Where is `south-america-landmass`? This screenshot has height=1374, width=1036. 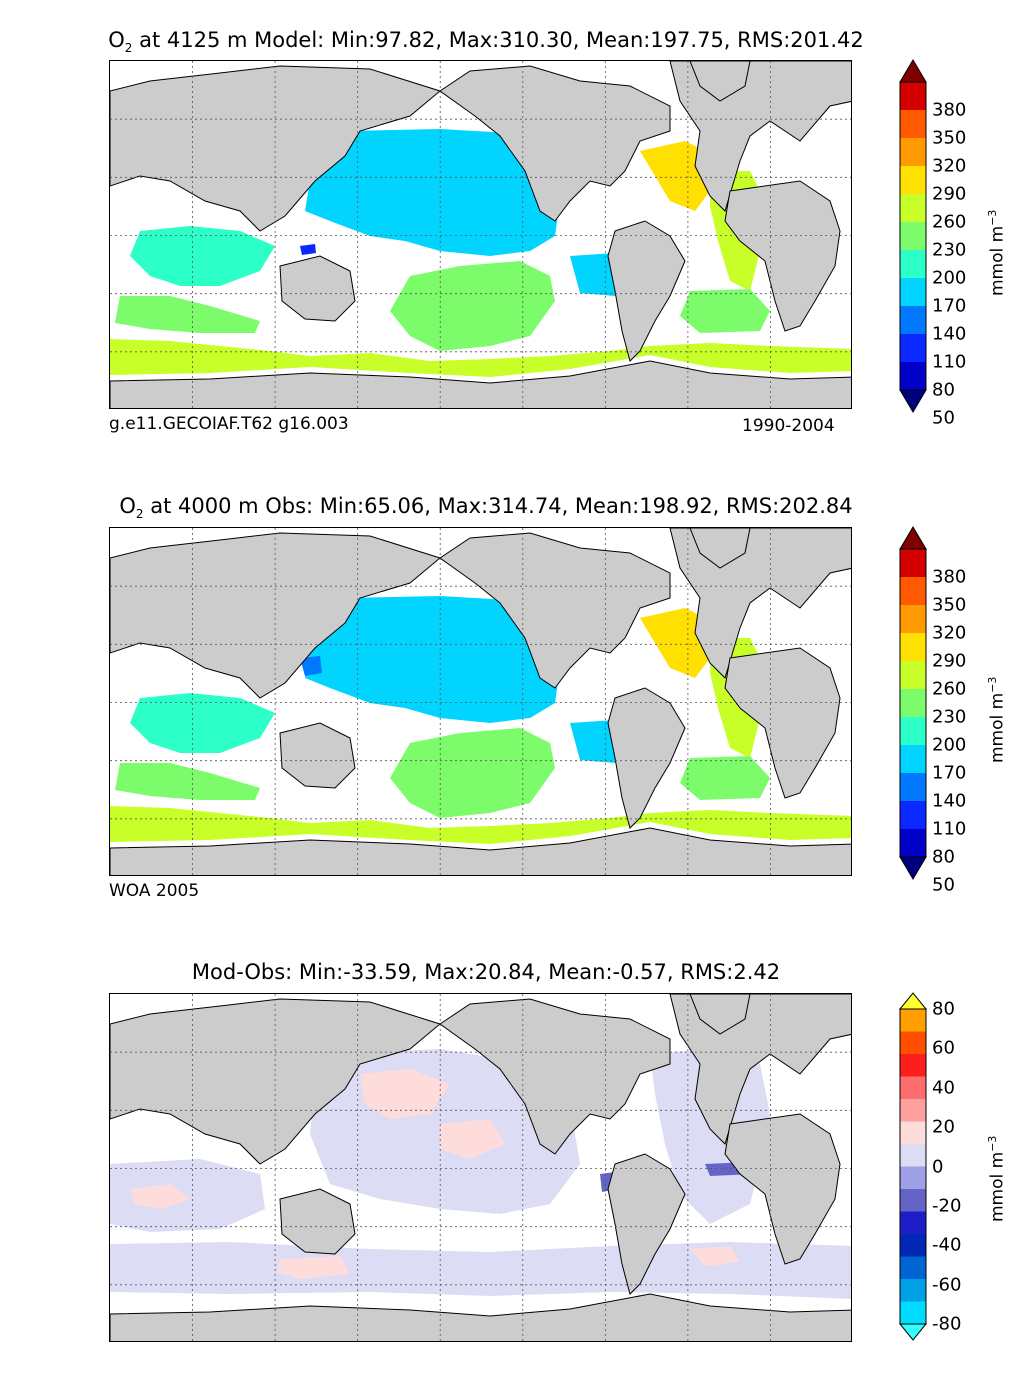 south-america-landmass is located at coordinates (646, 1224).